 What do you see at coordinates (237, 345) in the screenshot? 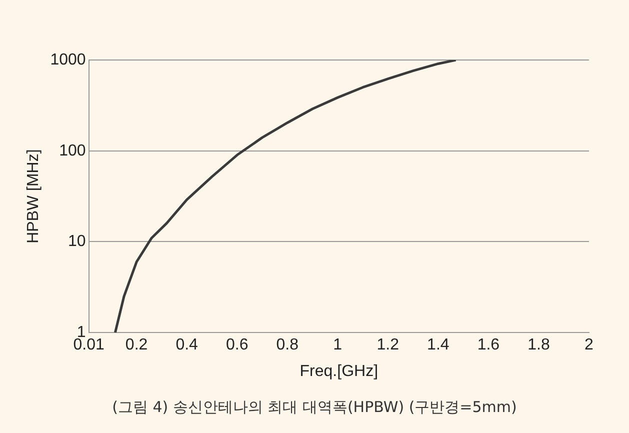
I see `x-tick-label: 0.6` at bounding box center [237, 345].